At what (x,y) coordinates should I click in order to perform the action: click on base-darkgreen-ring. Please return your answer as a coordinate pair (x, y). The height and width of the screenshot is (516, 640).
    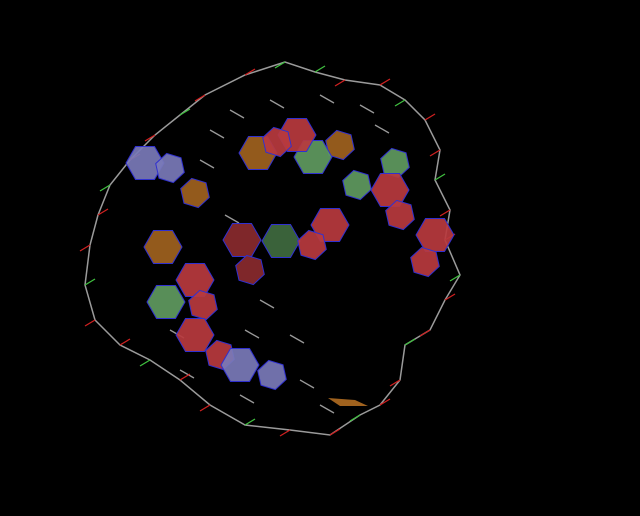
    Looking at the image, I should click on (281, 241).